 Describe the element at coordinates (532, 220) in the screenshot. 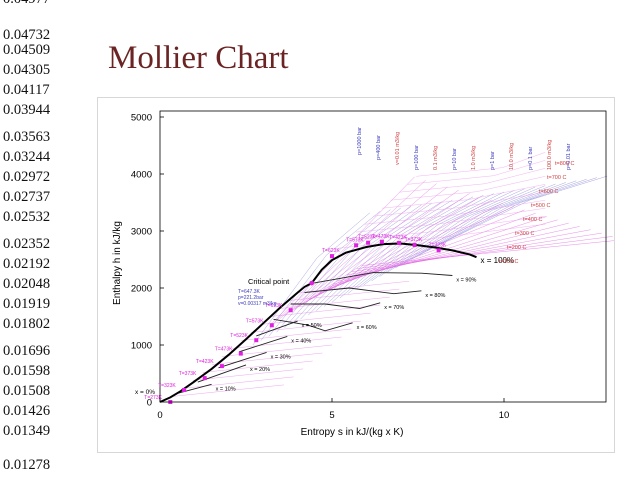

I see `isotherm-label: t=400 C` at that location.